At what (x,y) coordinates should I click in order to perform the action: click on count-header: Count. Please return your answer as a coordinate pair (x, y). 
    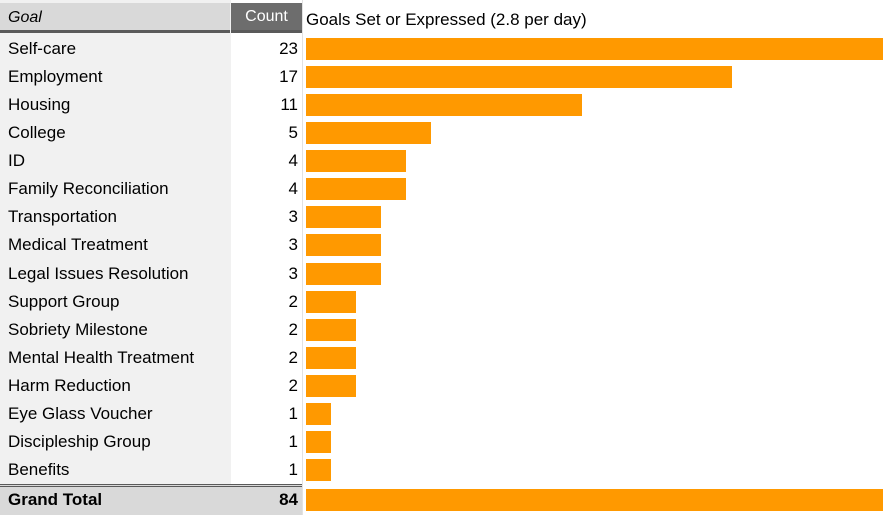
    Looking at the image, I should click on (266, 18).